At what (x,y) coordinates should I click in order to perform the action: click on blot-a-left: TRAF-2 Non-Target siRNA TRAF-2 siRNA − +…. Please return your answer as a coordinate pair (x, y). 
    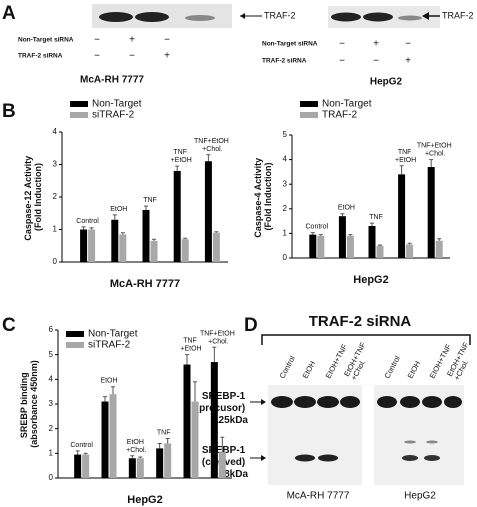
    Looking at the image, I should click on (157, 45).